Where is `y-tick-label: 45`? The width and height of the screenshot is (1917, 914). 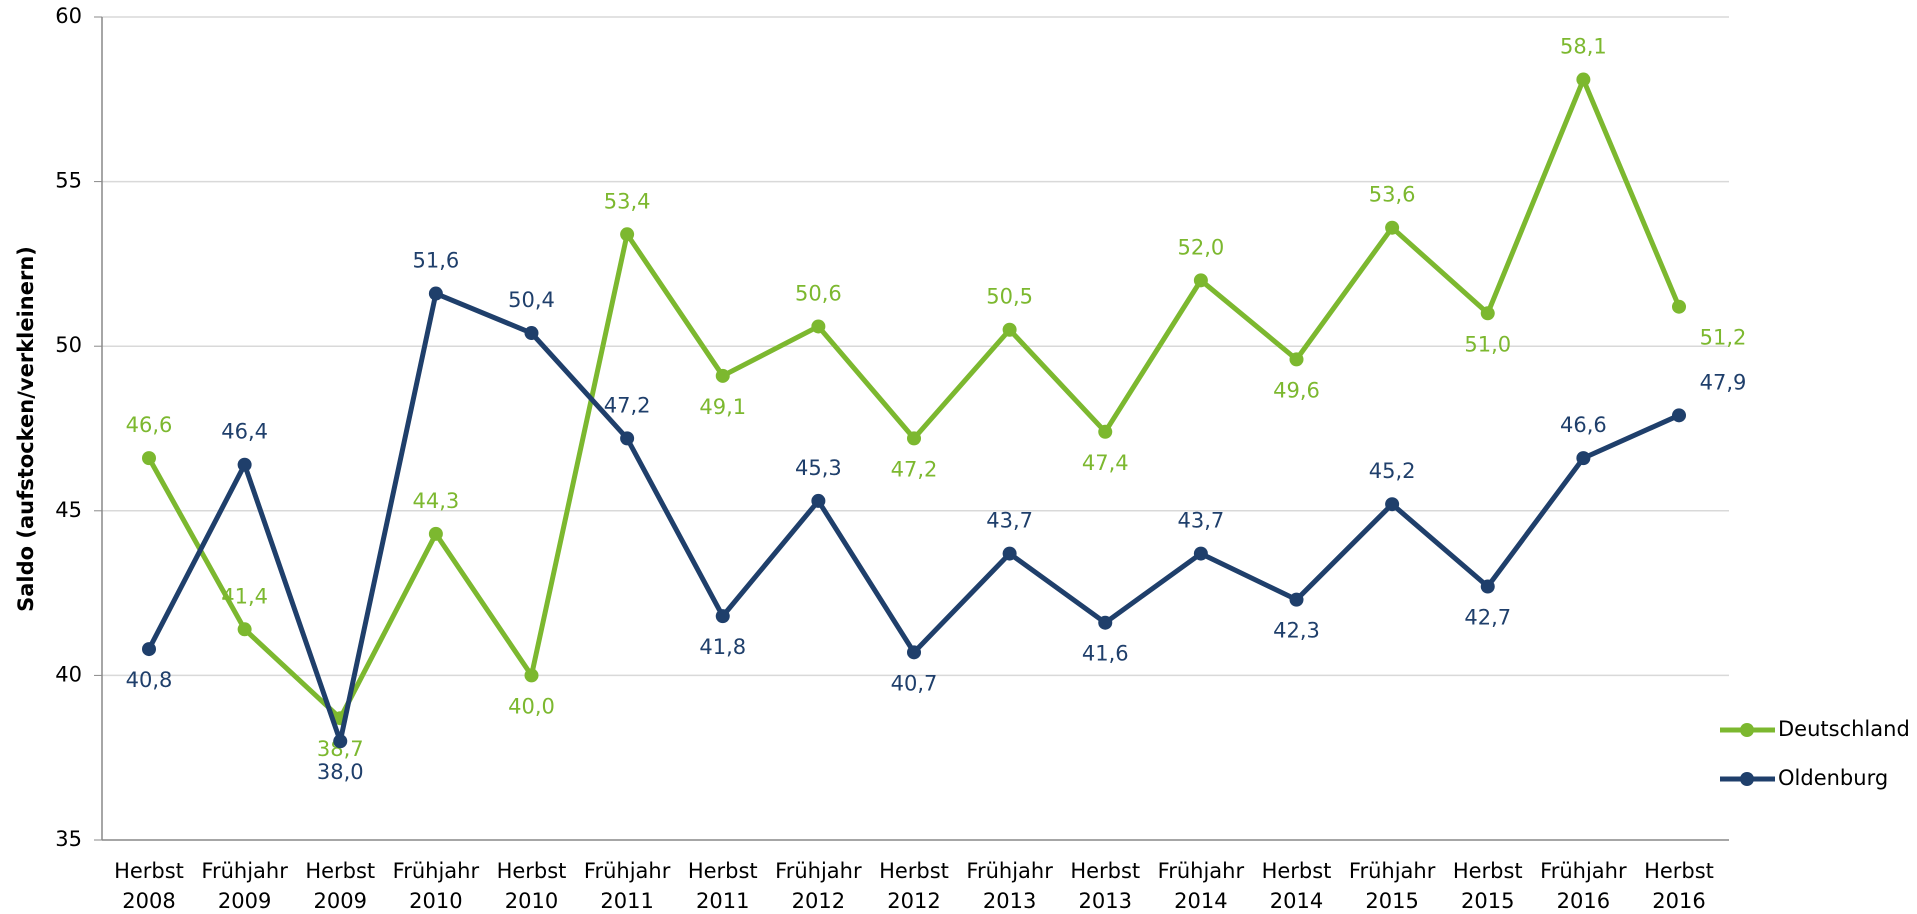 y-tick-label: 45 is located at coordinates (68, 510).